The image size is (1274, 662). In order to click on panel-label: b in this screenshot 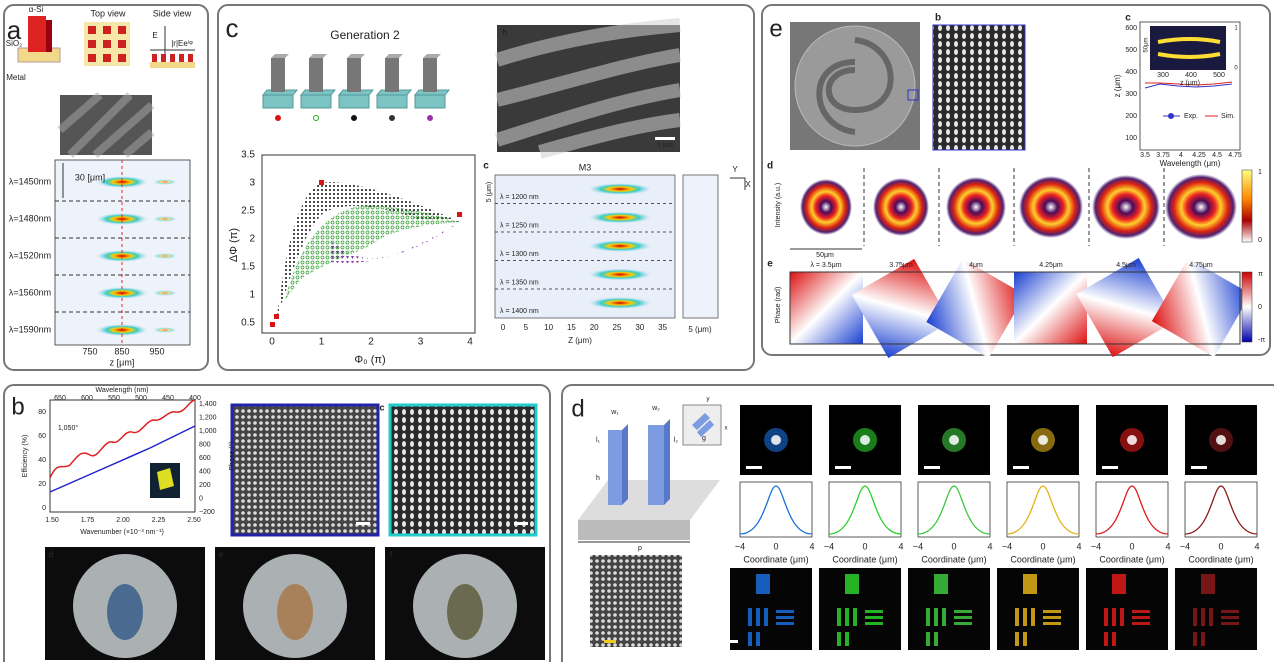, I will do `click(17, 406)`.